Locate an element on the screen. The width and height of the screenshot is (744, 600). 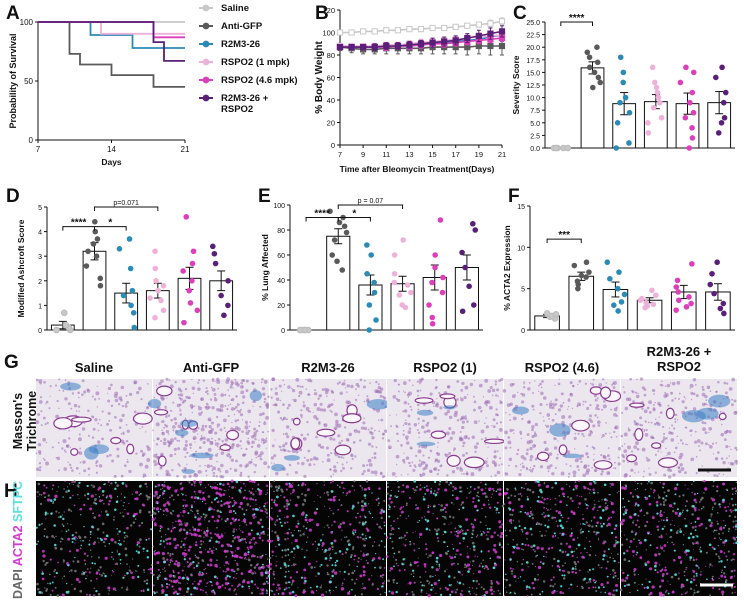
data-point-combo is located at coordinates (473, 223).